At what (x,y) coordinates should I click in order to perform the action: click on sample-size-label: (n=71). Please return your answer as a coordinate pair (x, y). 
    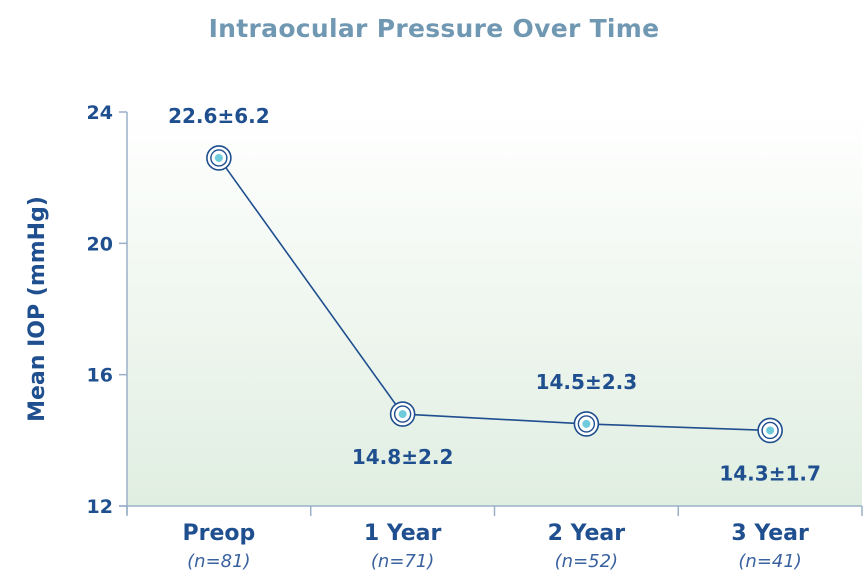
    Looking at the image, I should click on (402, 561).